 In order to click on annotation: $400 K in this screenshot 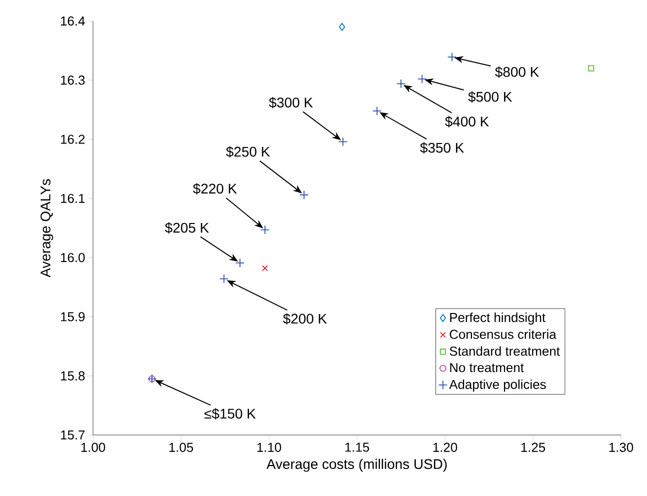, I will do `click(467, 122)`.